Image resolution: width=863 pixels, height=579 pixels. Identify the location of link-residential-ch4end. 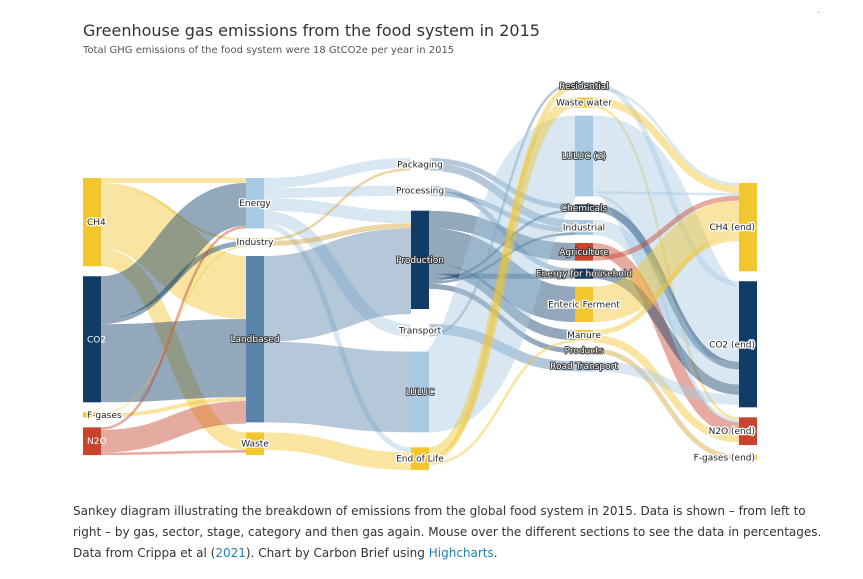
(666, 136).